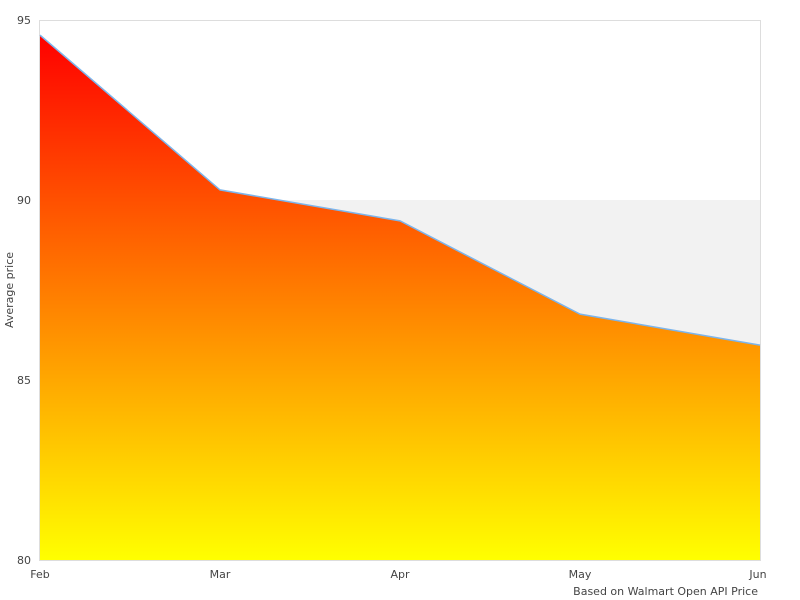  What do you see at coordinates (24, 560) in the screenshot?
I see `y-tick-label: 80` at bounding box center [24, 560].